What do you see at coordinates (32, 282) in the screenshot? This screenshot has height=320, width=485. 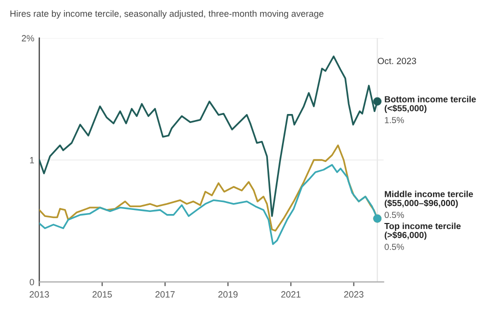 I see `y-tick-label: 0` at bounding box center [32, 282].